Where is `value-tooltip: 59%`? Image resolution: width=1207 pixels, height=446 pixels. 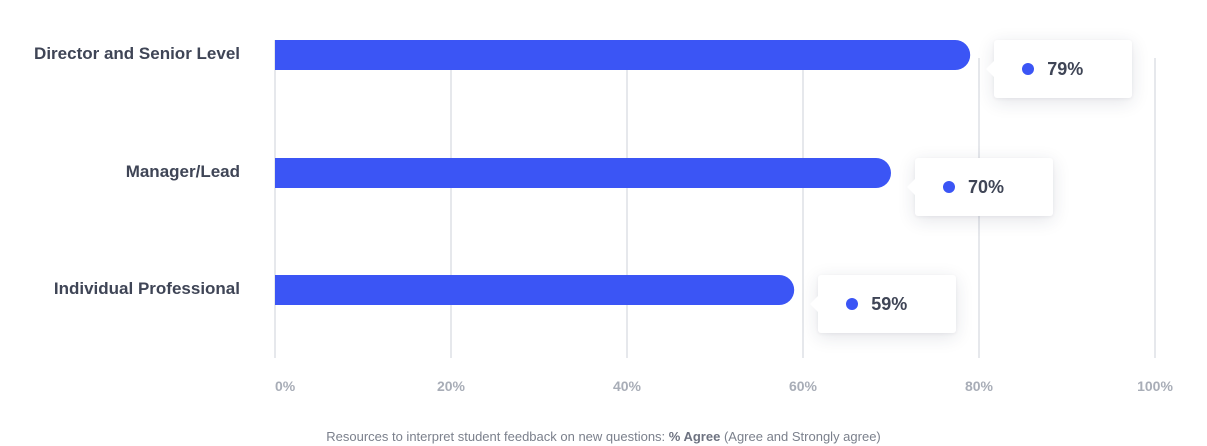
value-tooltip: 59% is located at coordinates (883, 304).